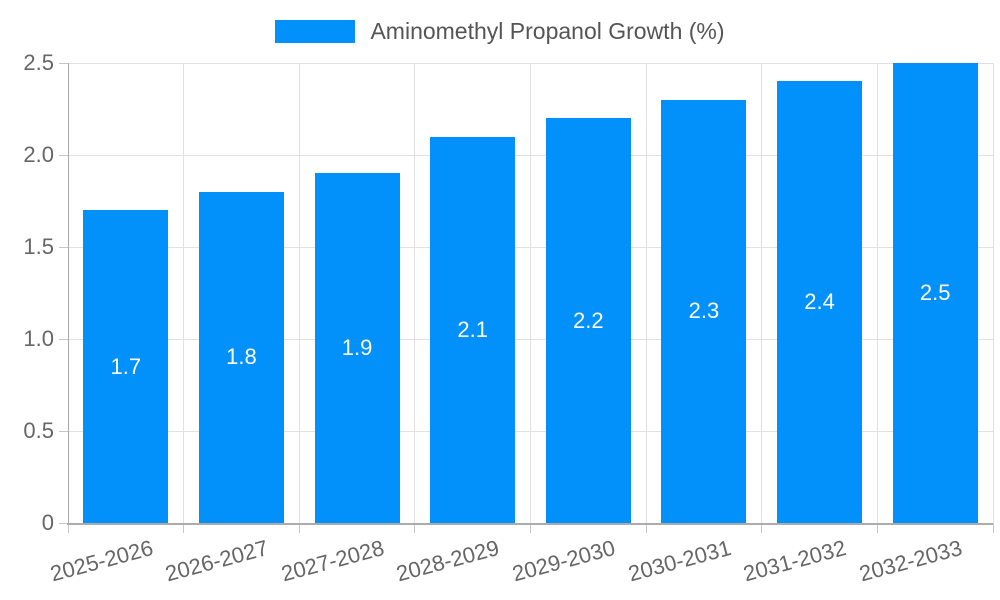 Image resolution: width=1000 pixels, height=600 pixels. I want to click on x-tick-label: 2030-2031, so click(679, 561).